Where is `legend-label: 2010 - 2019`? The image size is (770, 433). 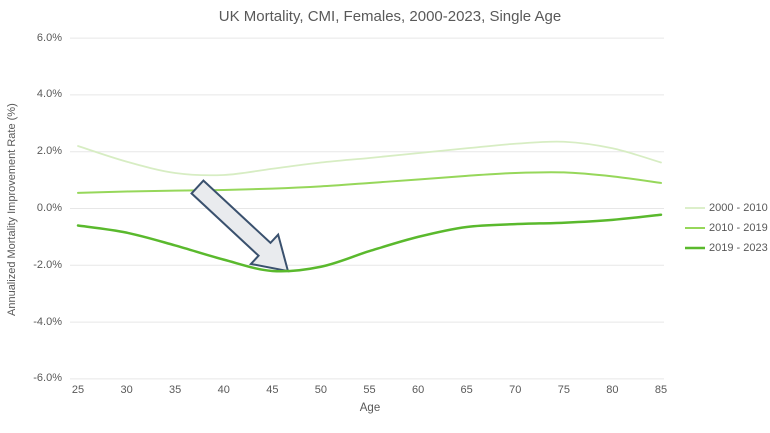 legend-label: 2010 - 2019 is located at coordinates (738, 228).